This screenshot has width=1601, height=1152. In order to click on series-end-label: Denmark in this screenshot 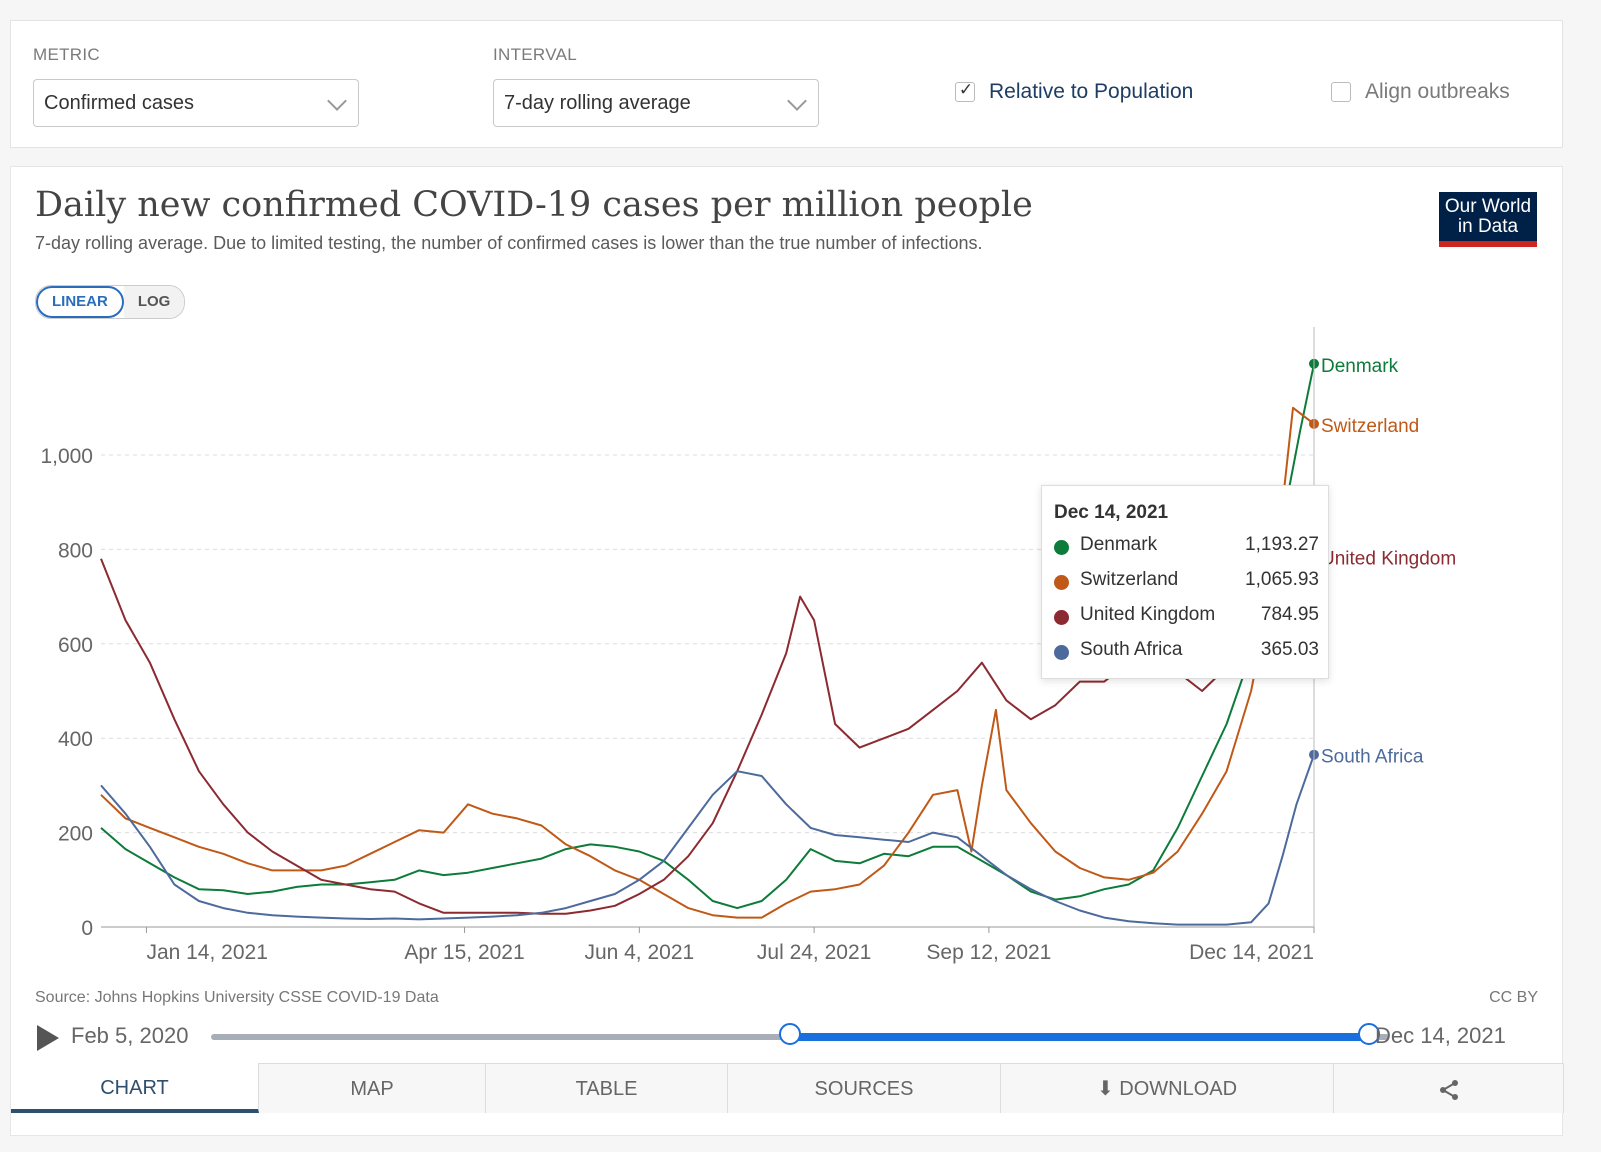, I will do `click(1360, 366)`.